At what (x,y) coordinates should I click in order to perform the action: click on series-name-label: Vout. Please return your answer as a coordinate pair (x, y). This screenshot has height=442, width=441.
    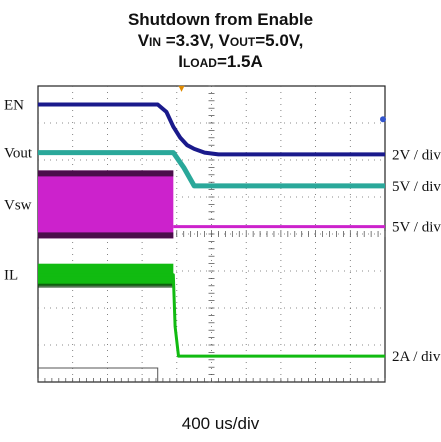
    Looking at the image, I should click on (18, 154).